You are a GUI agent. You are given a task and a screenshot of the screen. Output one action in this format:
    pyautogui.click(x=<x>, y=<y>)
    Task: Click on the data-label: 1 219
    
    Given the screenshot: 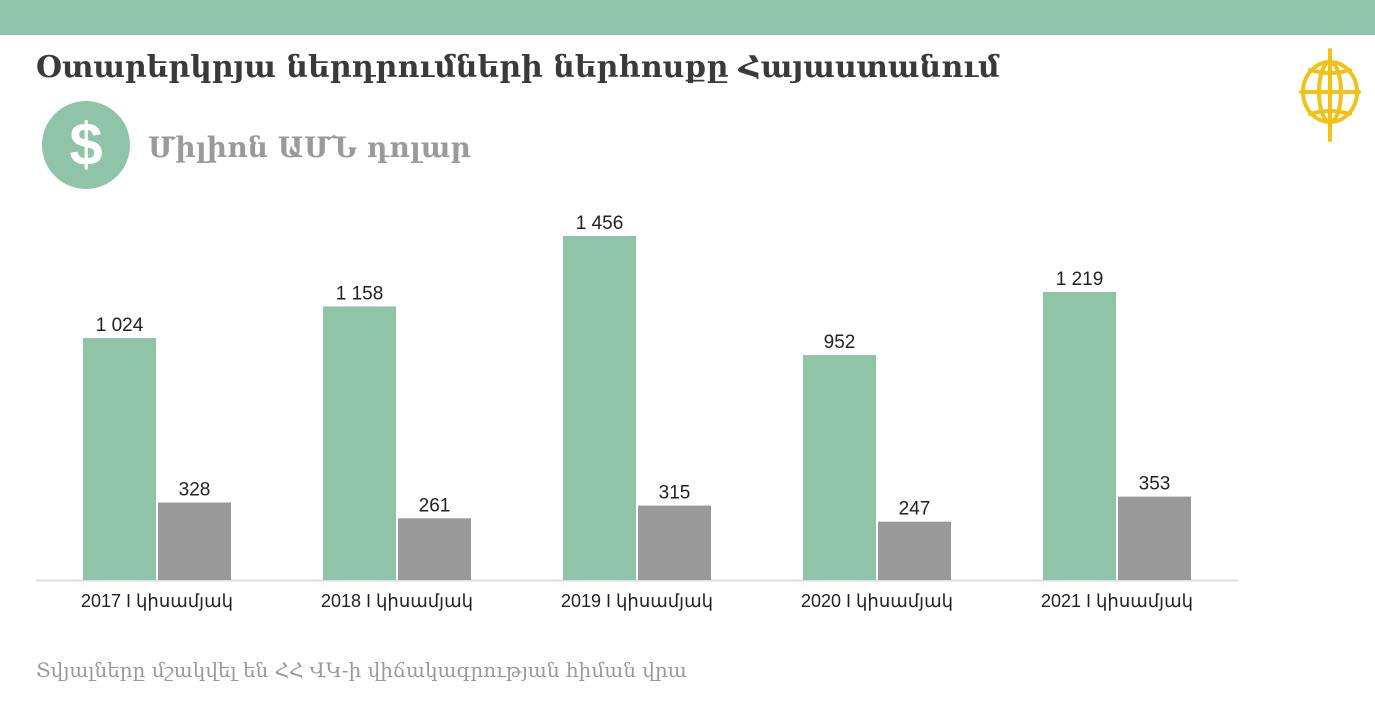 What is the action you would take?
    pyautogui.click(x=1080, y=279)
    